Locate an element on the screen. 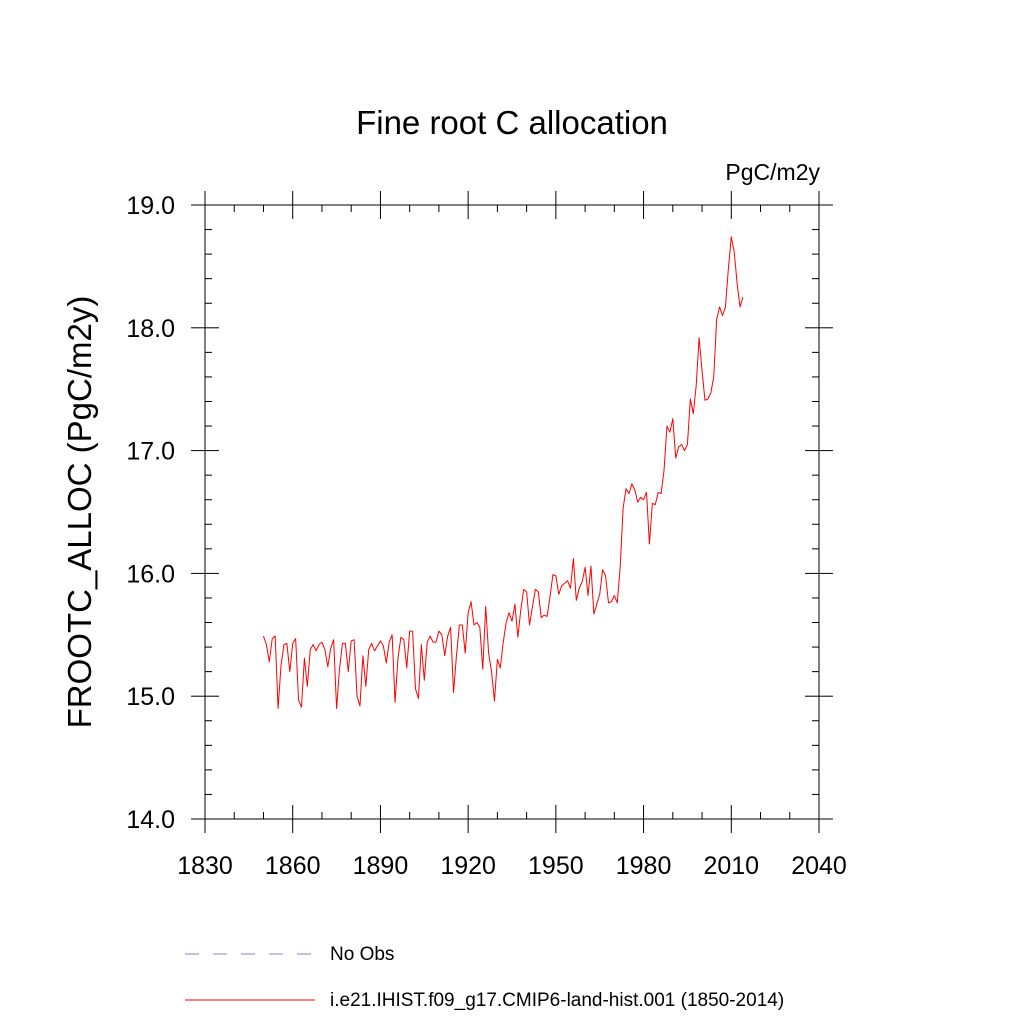  legend-label-no-obs: No Obs is located at coordinates (362, 954).